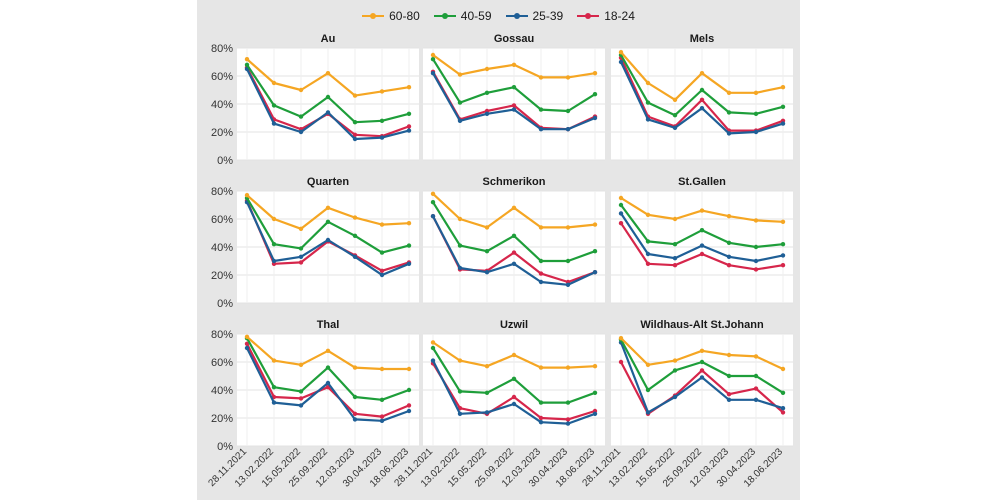  I want to click on y-tick-label: 60%, so click(222, 363).